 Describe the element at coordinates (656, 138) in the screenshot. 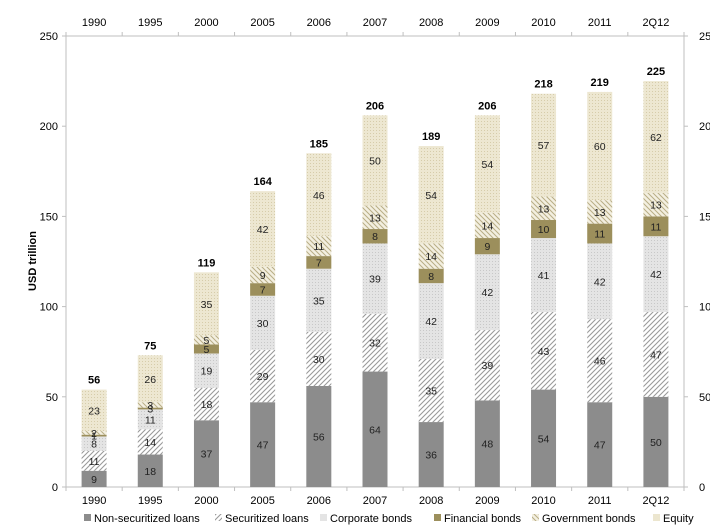

I see `segment-value-label: 62` at that location.